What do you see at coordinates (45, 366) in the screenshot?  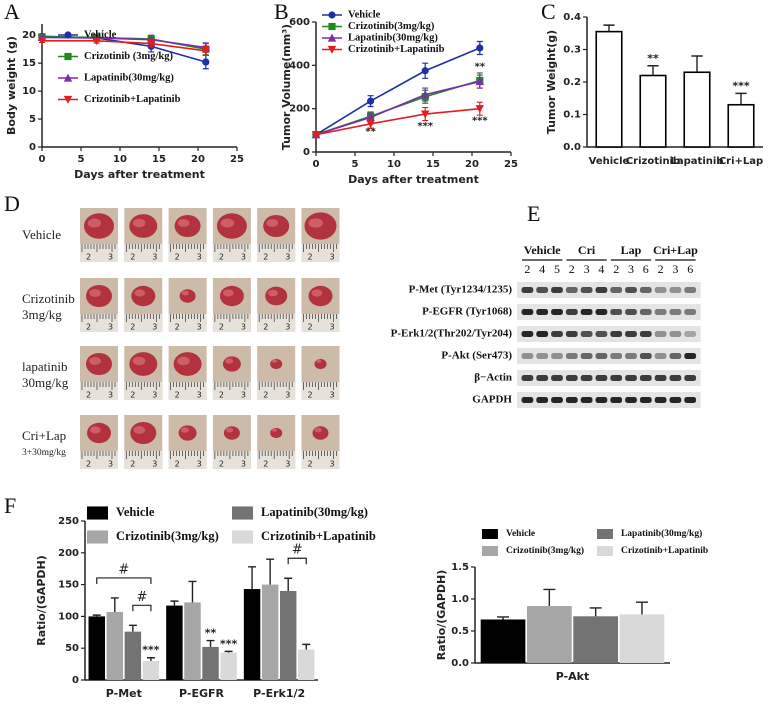 I see `group-label: lapatinib` at bounding box center [45, 366].